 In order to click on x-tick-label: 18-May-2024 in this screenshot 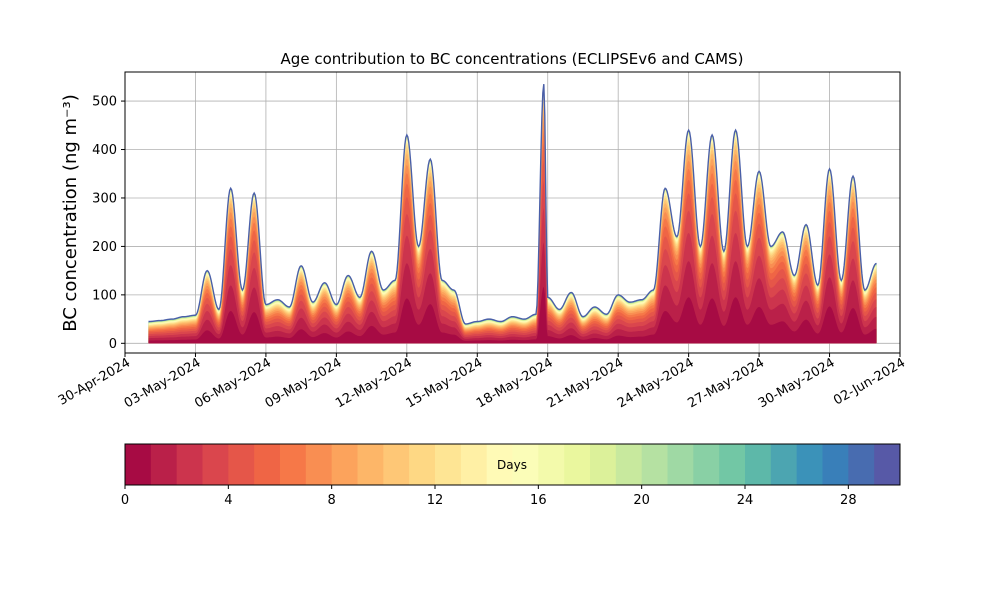, I will do `click(515, 383)`.